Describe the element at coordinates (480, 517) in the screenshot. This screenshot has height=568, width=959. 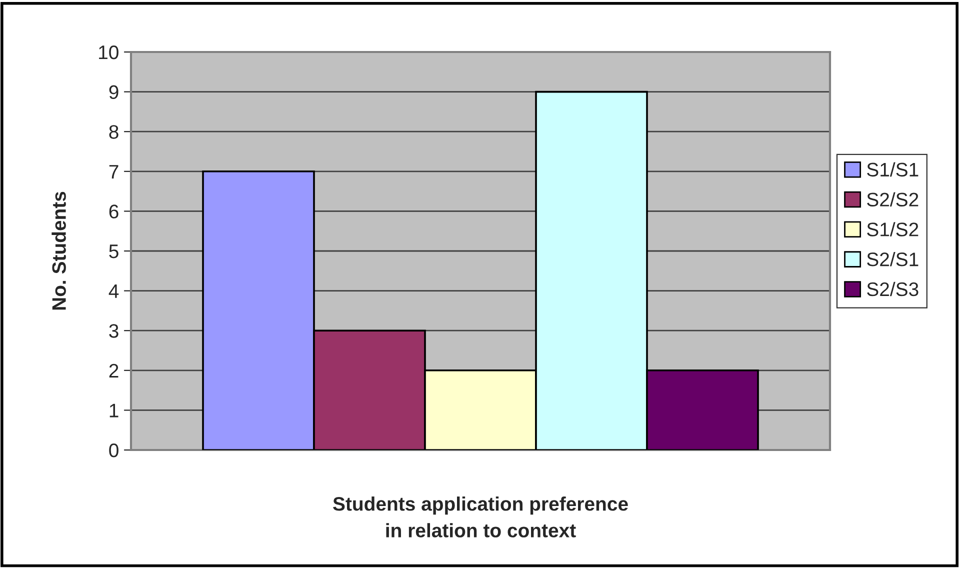
I see `x-axis-title: Students application preference in relation to context` at that location.